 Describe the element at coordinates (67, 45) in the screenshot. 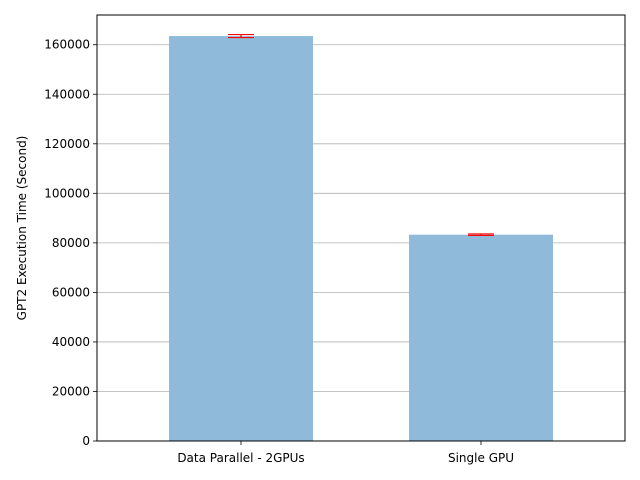

I see `y-tick-label: 160000` at that location.